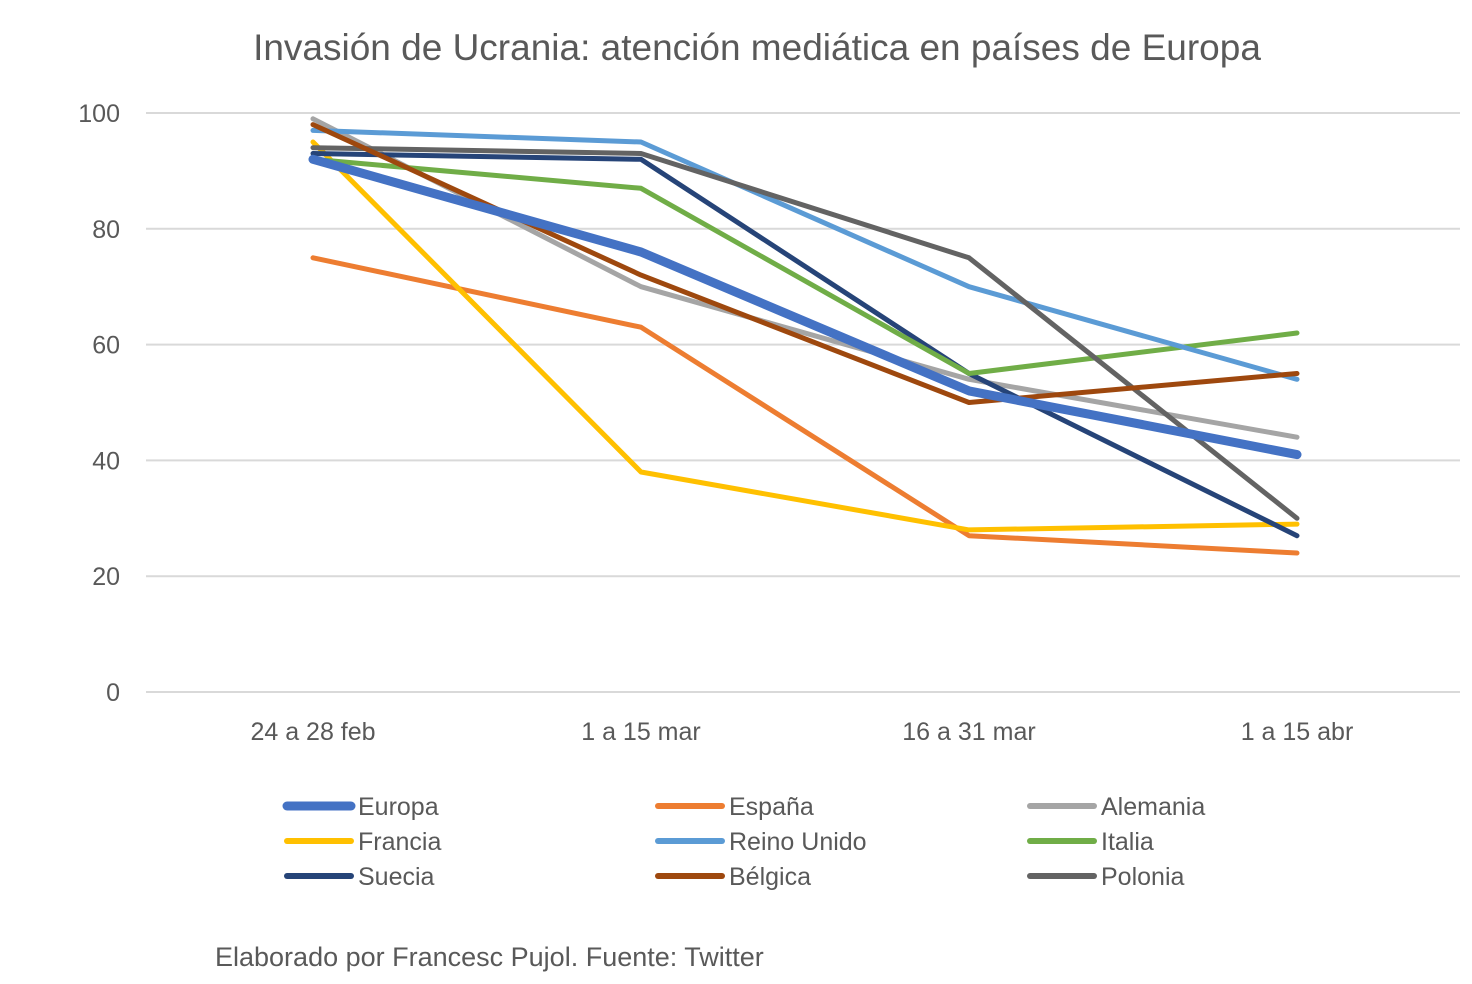 This screenshot has height=984, width=1472. Describe the element at coordinates (106, 461) in the screenshot. I see `y-tick-label: 40` at that location.